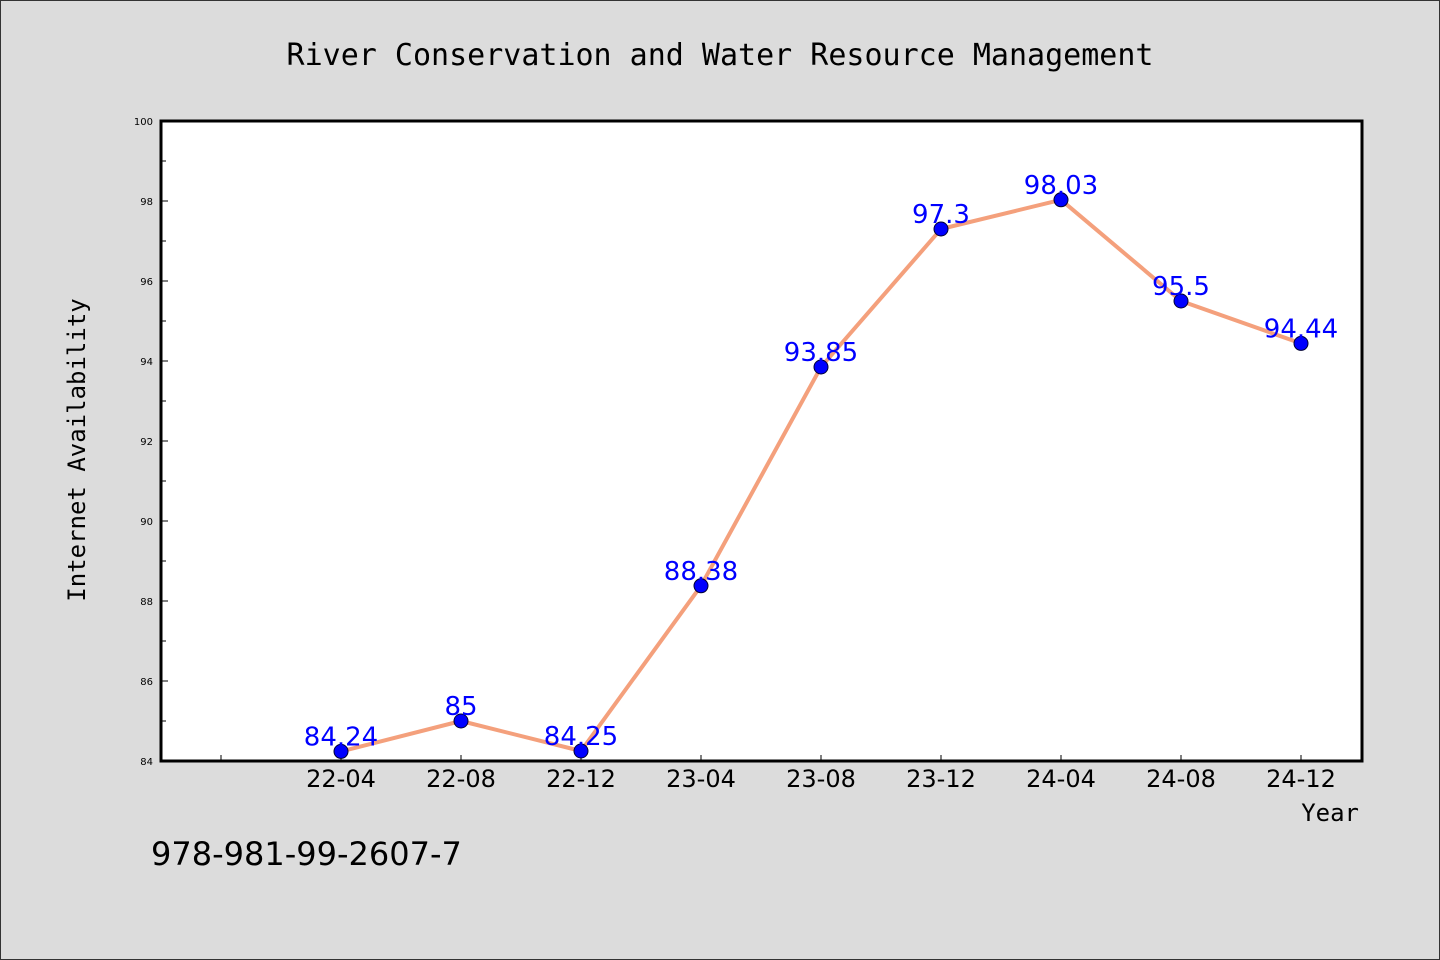  What do you see at coordinates (1330, 813) in the screenshot?
I see `x-axis-title: Year` at bounding box center [1330, 813].